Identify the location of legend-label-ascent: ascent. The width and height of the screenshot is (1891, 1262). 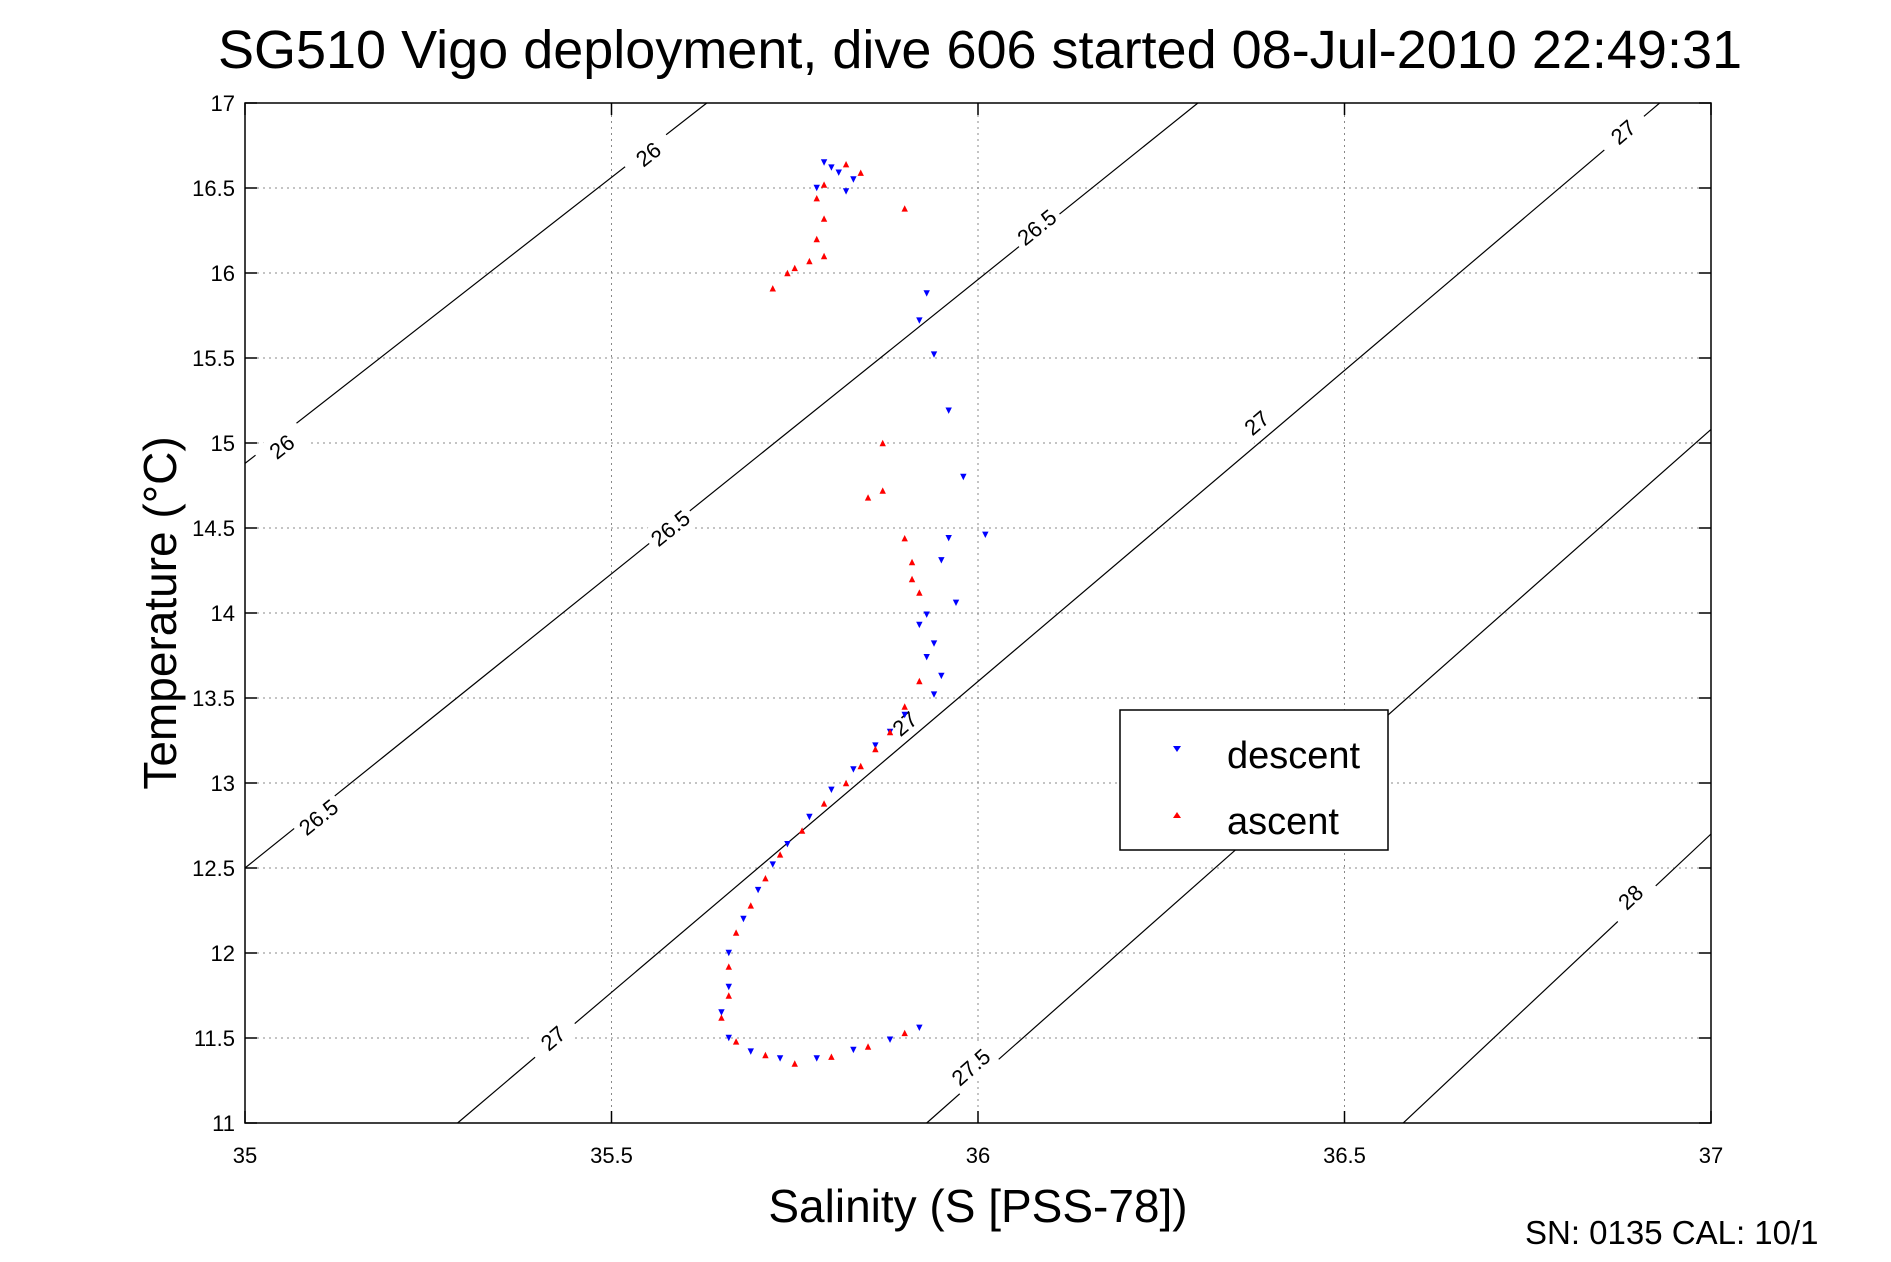
(1283, 822).